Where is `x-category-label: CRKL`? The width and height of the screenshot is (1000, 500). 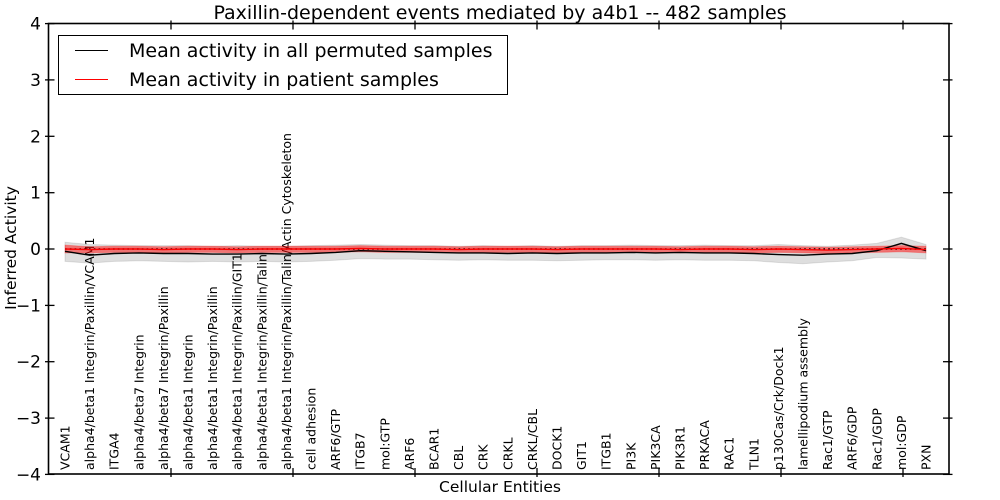 x-category-label: CRKL is located at coordinates (507, 453).